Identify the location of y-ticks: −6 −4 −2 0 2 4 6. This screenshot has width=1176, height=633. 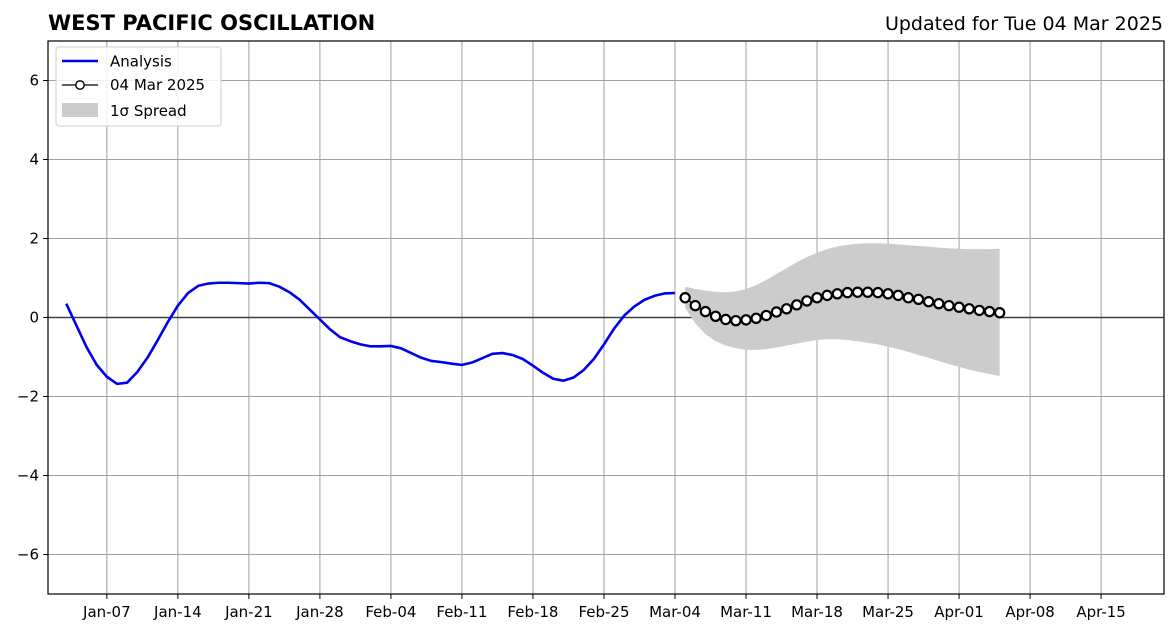
(32, 318).